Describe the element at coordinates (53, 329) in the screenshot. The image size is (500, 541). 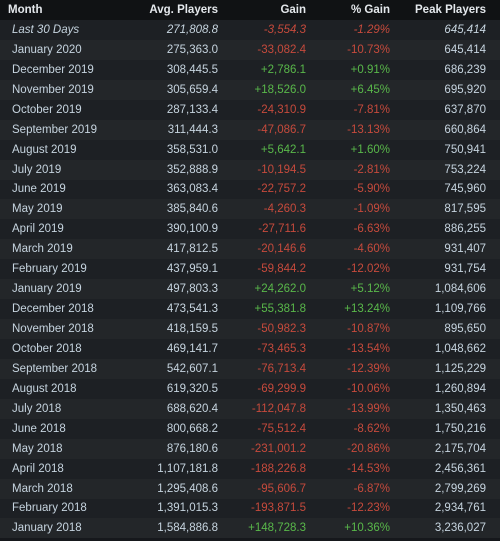
I see `month-cell: November 2018` at that location.